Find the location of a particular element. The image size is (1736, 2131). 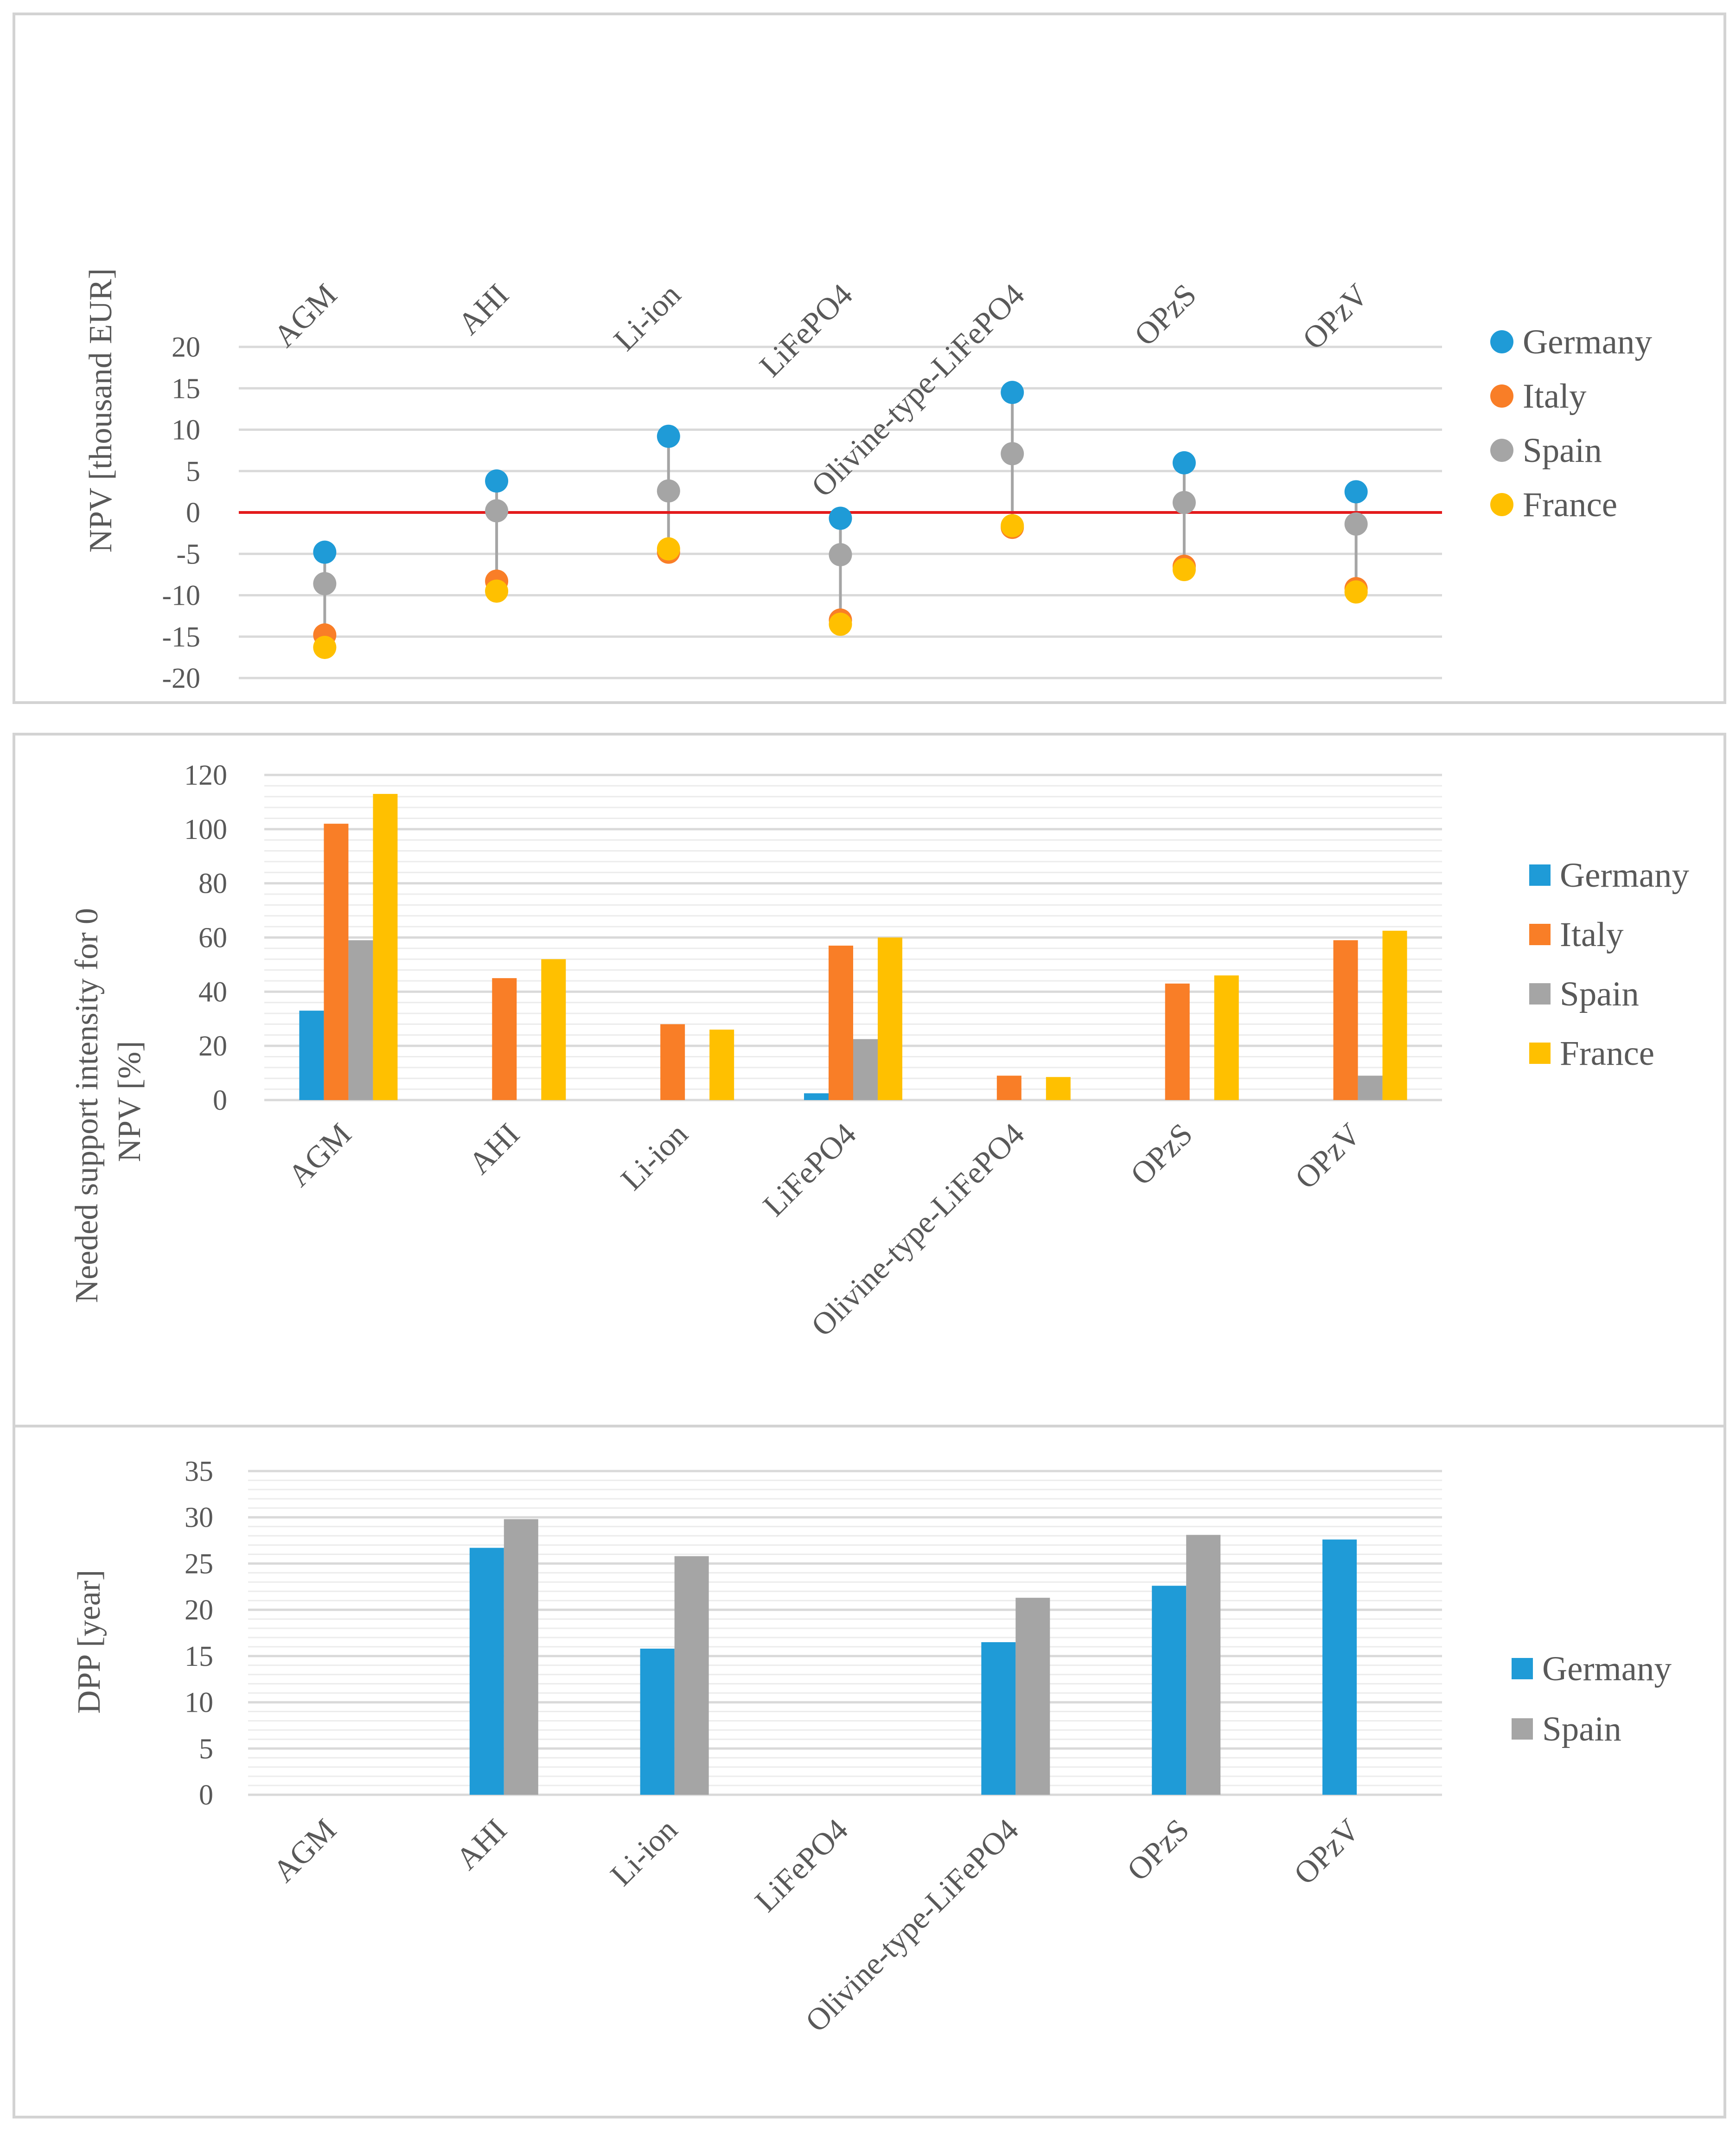

support-y-axis-label: Needed support intensity for 0 NPV [%] is located at coordinates (108, 1101).